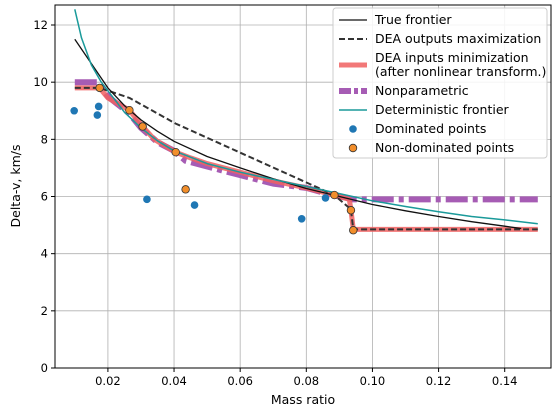  Describe the element at coordinates (439, 381) in the screenshot. I see `x-tick-label: 0.12` at that location.